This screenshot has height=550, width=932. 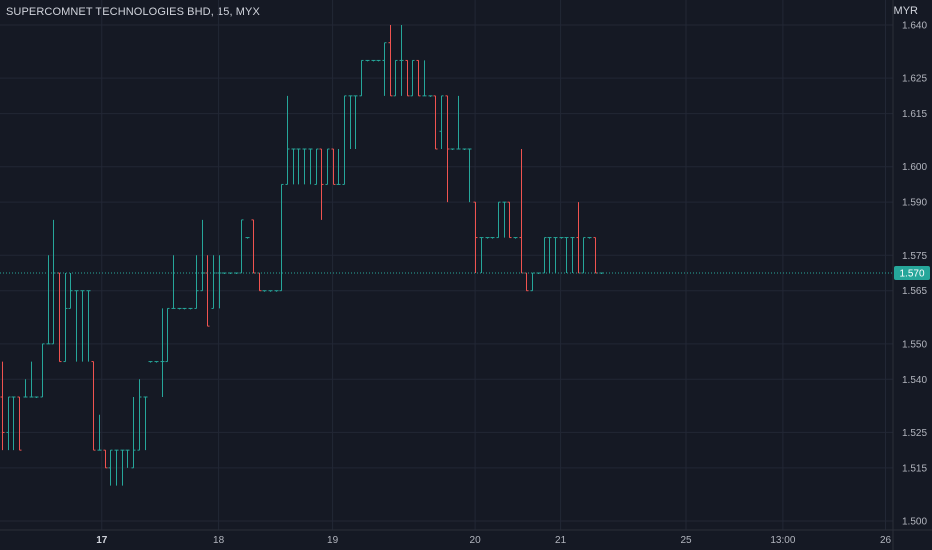 I want to click on x-tick-label: 13:00, so click(x=782, y=540).